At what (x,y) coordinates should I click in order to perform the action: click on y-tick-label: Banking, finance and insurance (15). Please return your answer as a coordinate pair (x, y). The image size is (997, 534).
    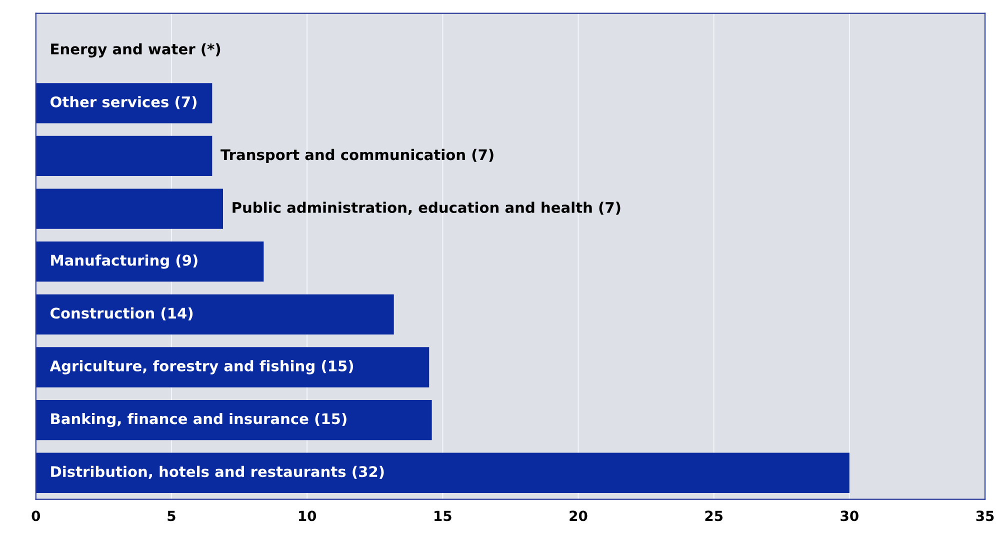
    Looking at the image, I should click on (198, 420).